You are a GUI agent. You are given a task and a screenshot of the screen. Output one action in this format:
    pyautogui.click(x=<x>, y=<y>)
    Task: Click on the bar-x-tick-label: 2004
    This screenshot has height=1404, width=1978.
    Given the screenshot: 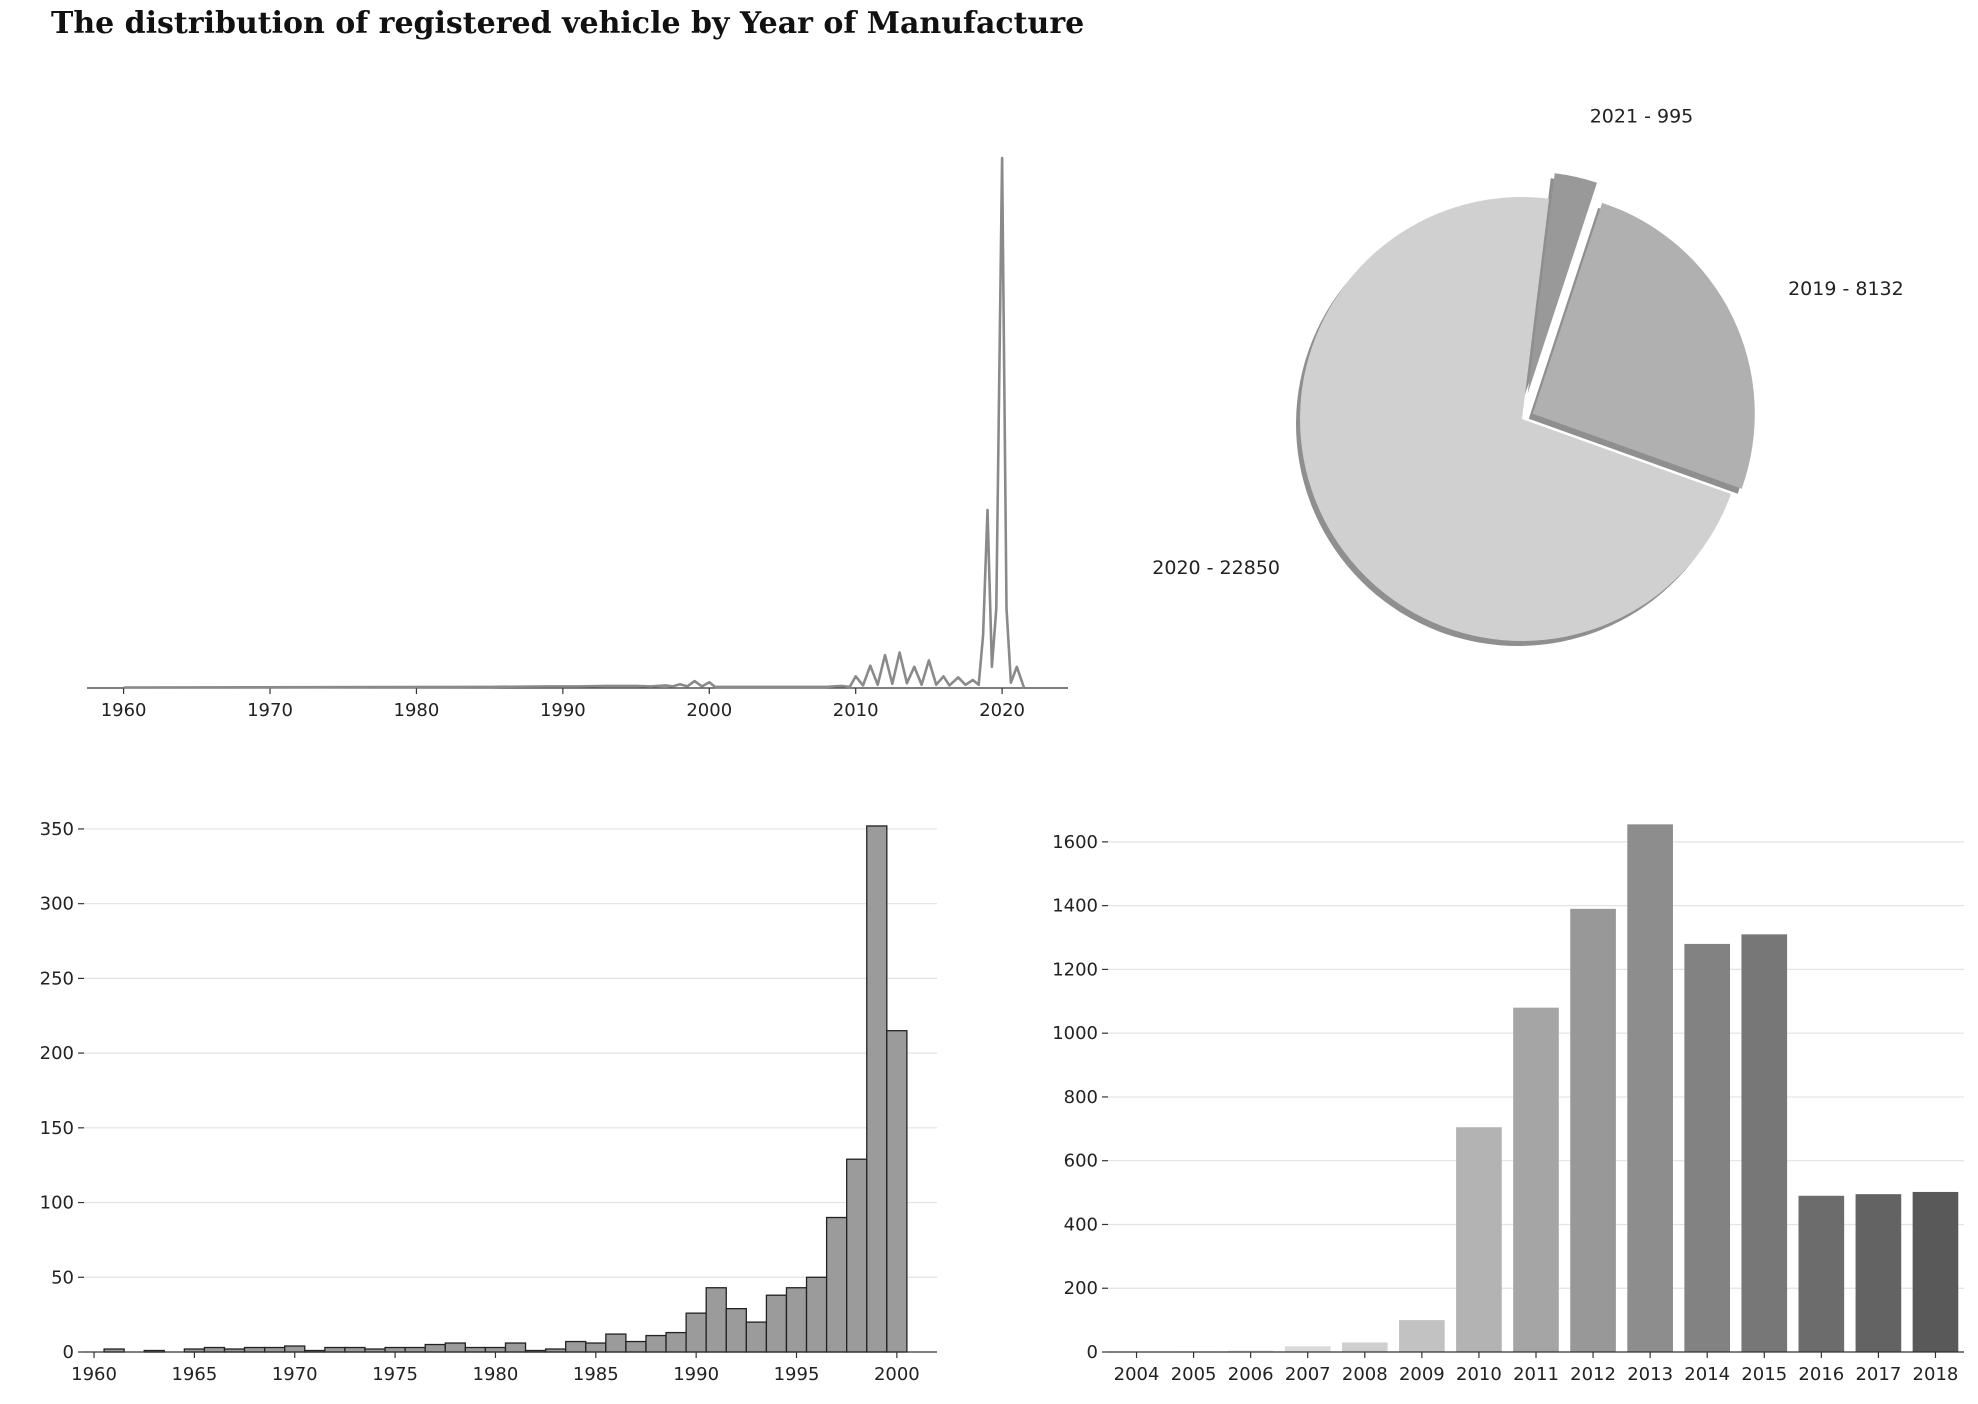 What is the action you would take?
    pyautogui.click(x=1137, y=1374)
    